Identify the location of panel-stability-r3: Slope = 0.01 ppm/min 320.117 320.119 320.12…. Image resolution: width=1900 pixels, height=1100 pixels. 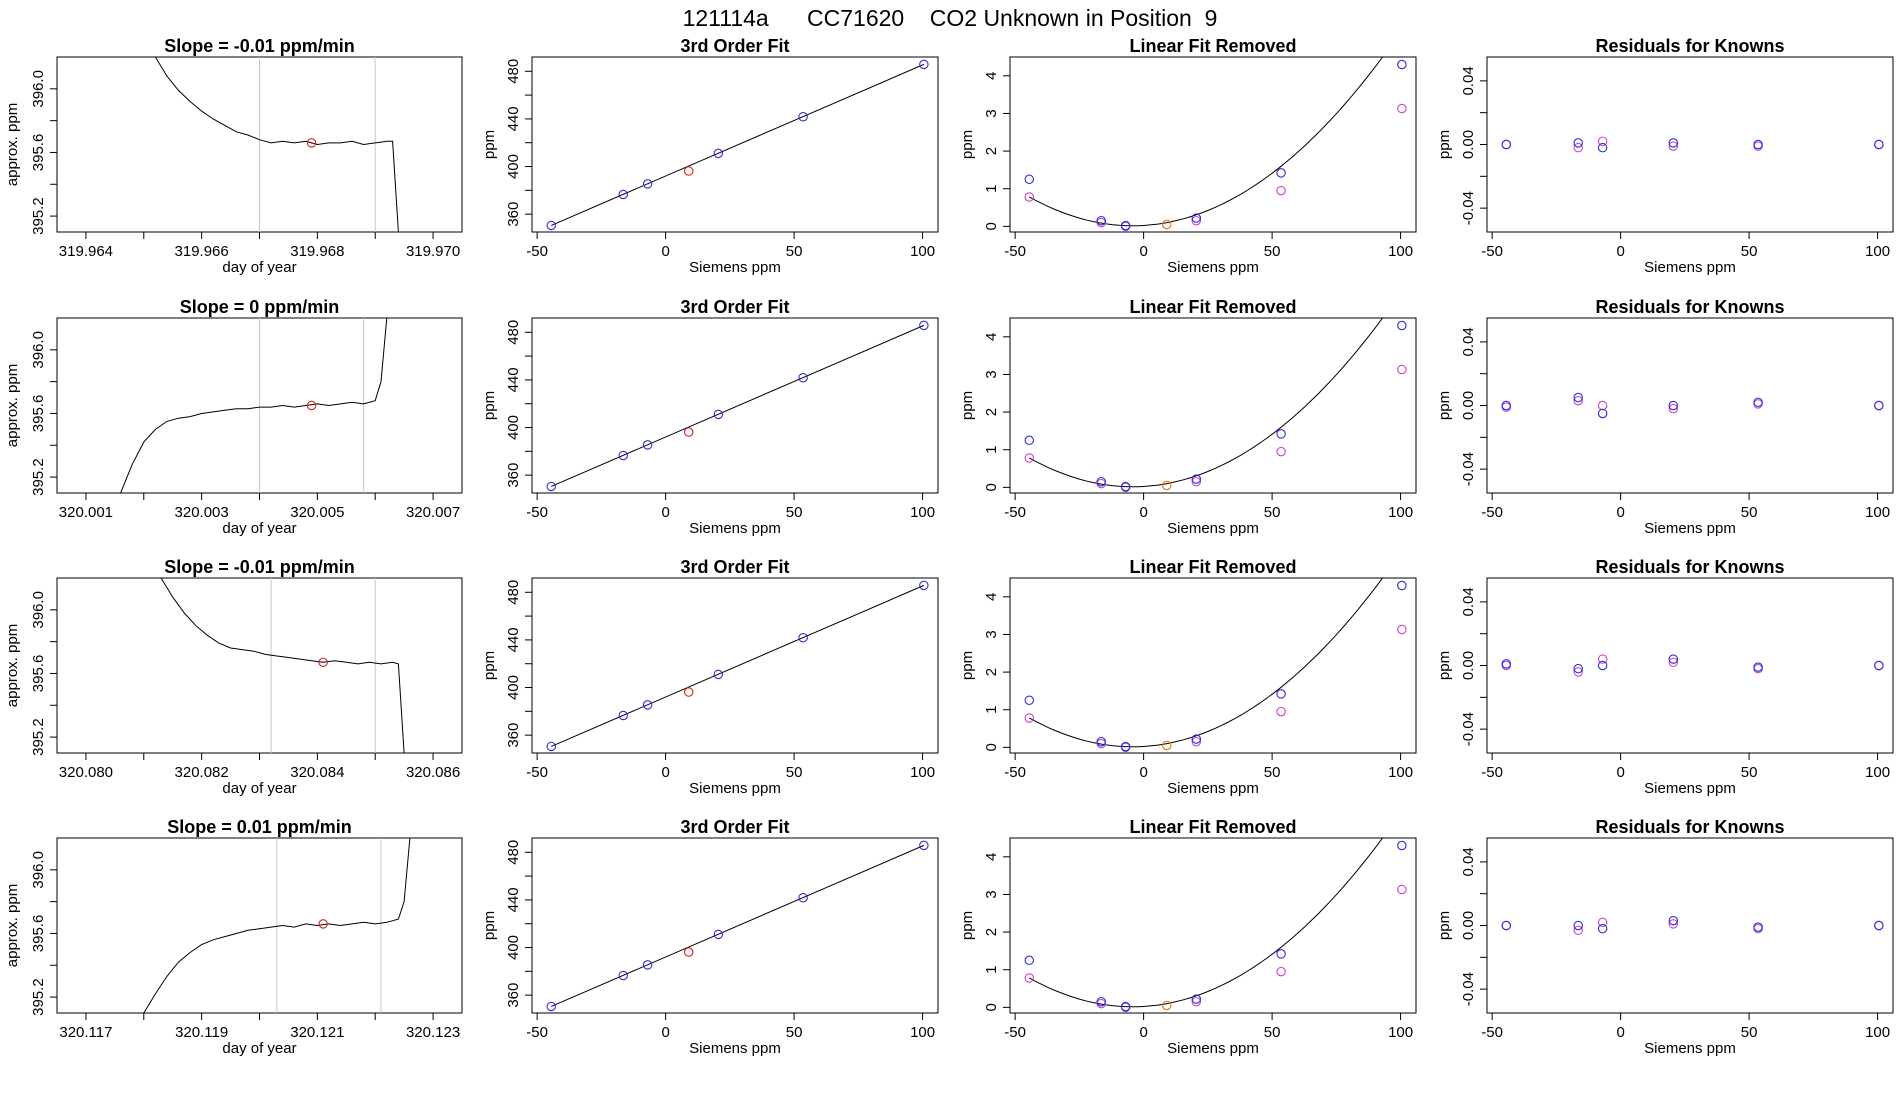
(233, 937).